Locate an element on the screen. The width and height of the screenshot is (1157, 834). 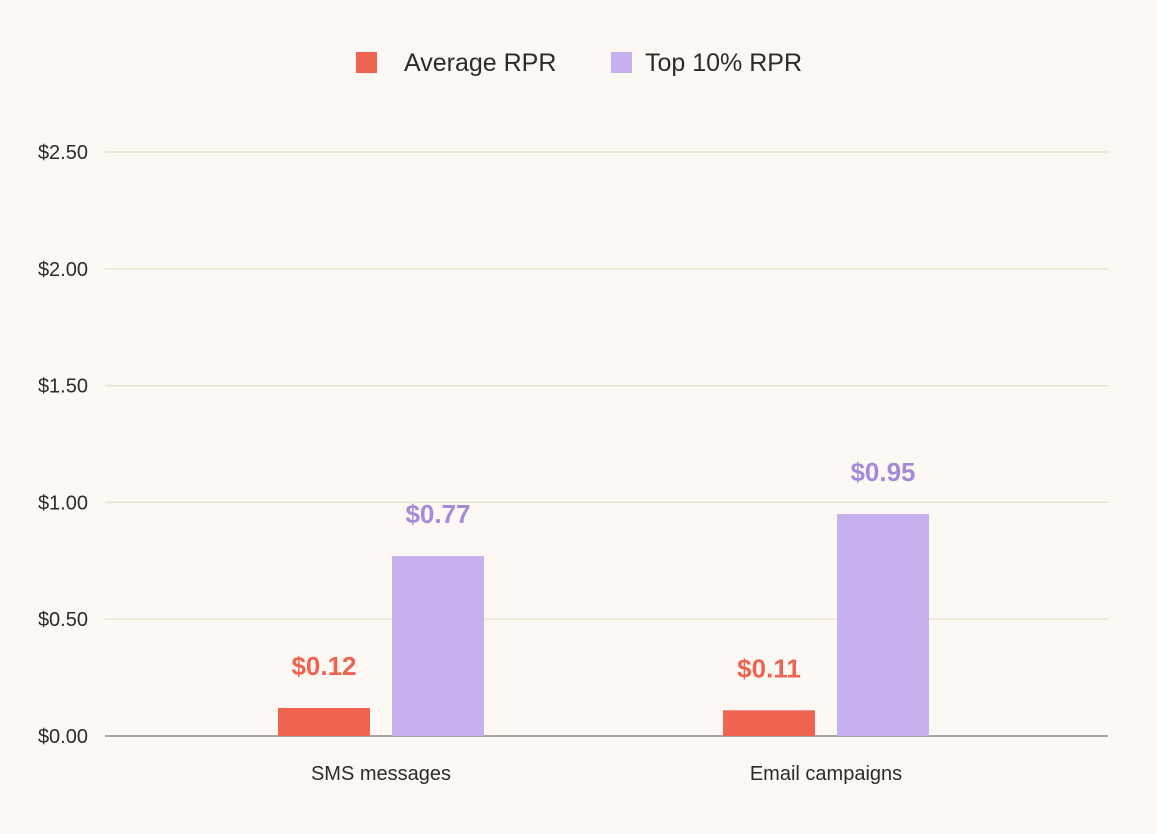
y-tick-label: $1.00 is located at coordinates (63, 503).